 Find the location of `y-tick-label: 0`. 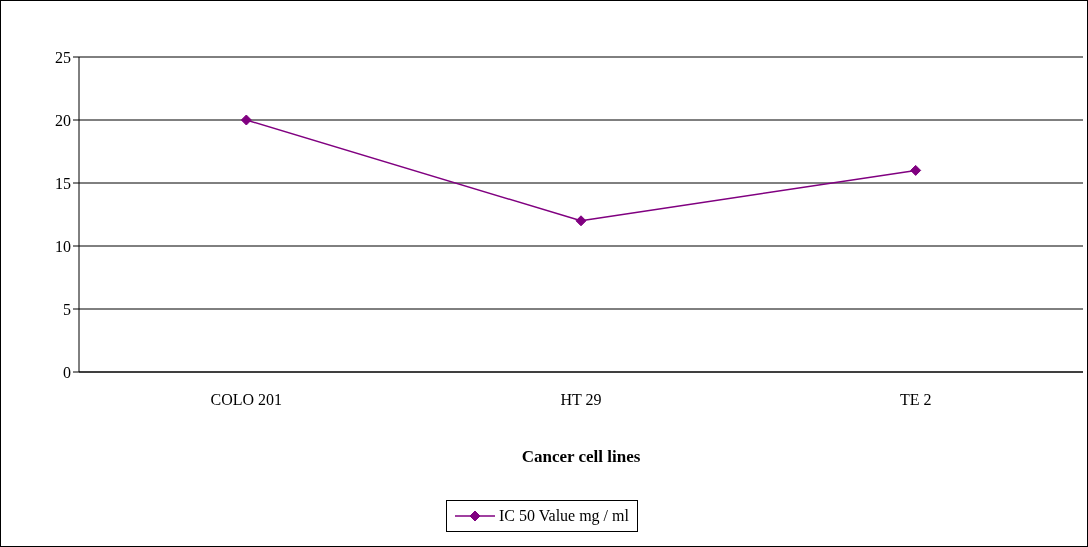

y-tick-label: 0 is located at coordinates (67, 372).